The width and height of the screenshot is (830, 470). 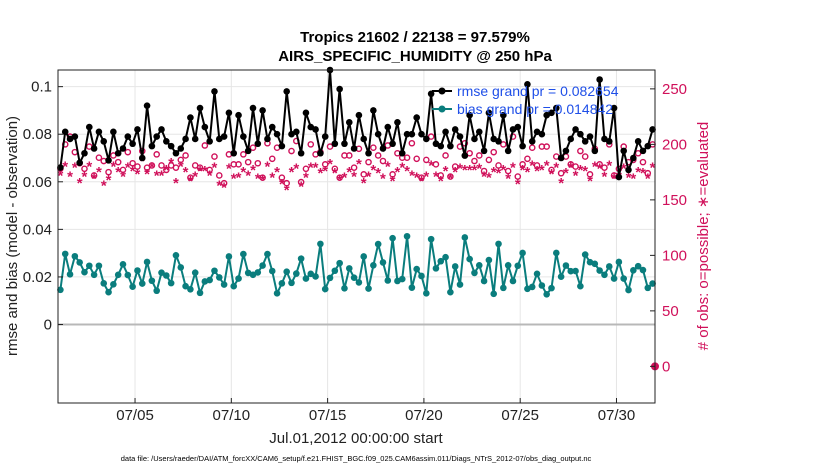 What do you see at coordinates (48, 325) in the screenshot?
I see `y-tick-label-left: 0` at bounding box center [48, 325].